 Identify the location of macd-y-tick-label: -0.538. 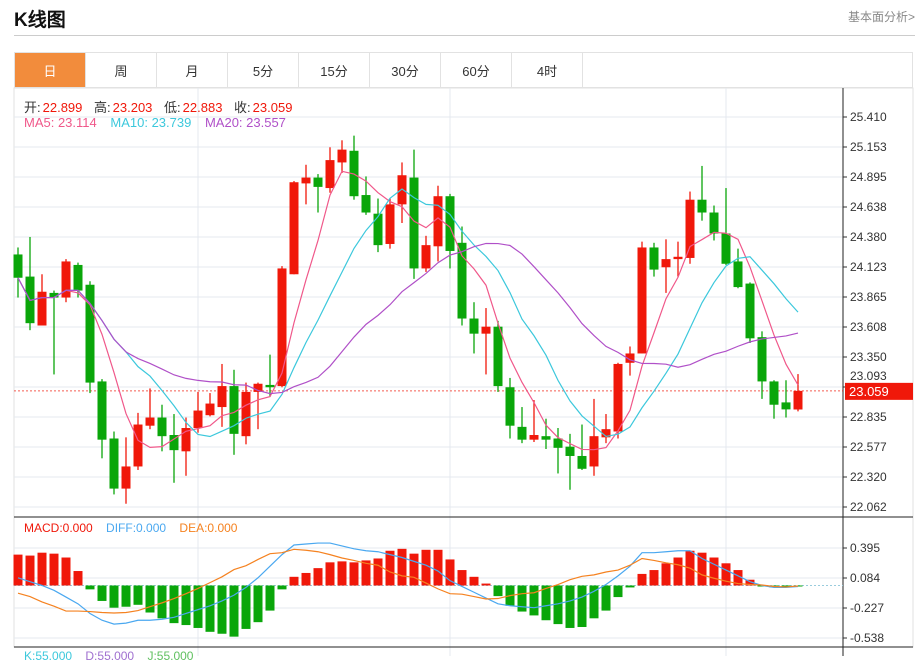
(867, 638).